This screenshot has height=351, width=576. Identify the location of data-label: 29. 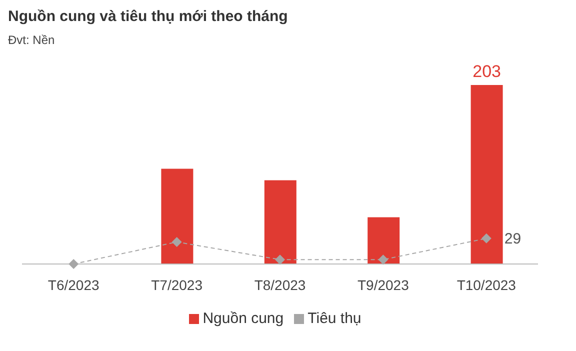
(513, 239).